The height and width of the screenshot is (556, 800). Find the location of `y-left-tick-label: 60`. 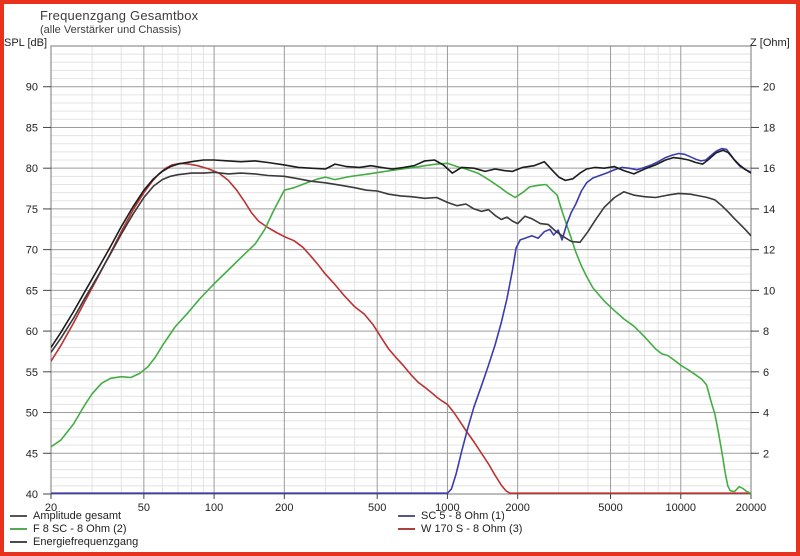

y-left-tick-label: 60 is located at coordinates (32, 332).